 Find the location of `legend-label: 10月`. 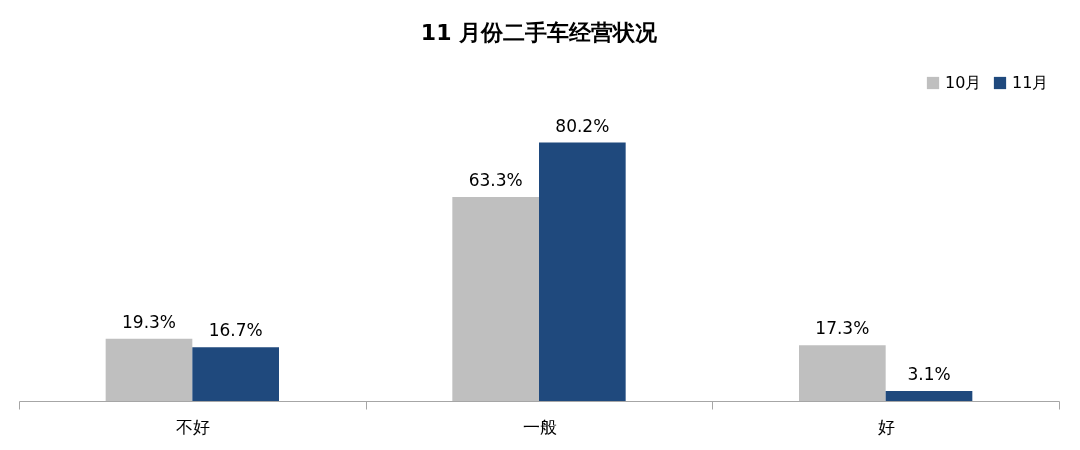

legend-label: 10月 is located at coordinates (963, 82).